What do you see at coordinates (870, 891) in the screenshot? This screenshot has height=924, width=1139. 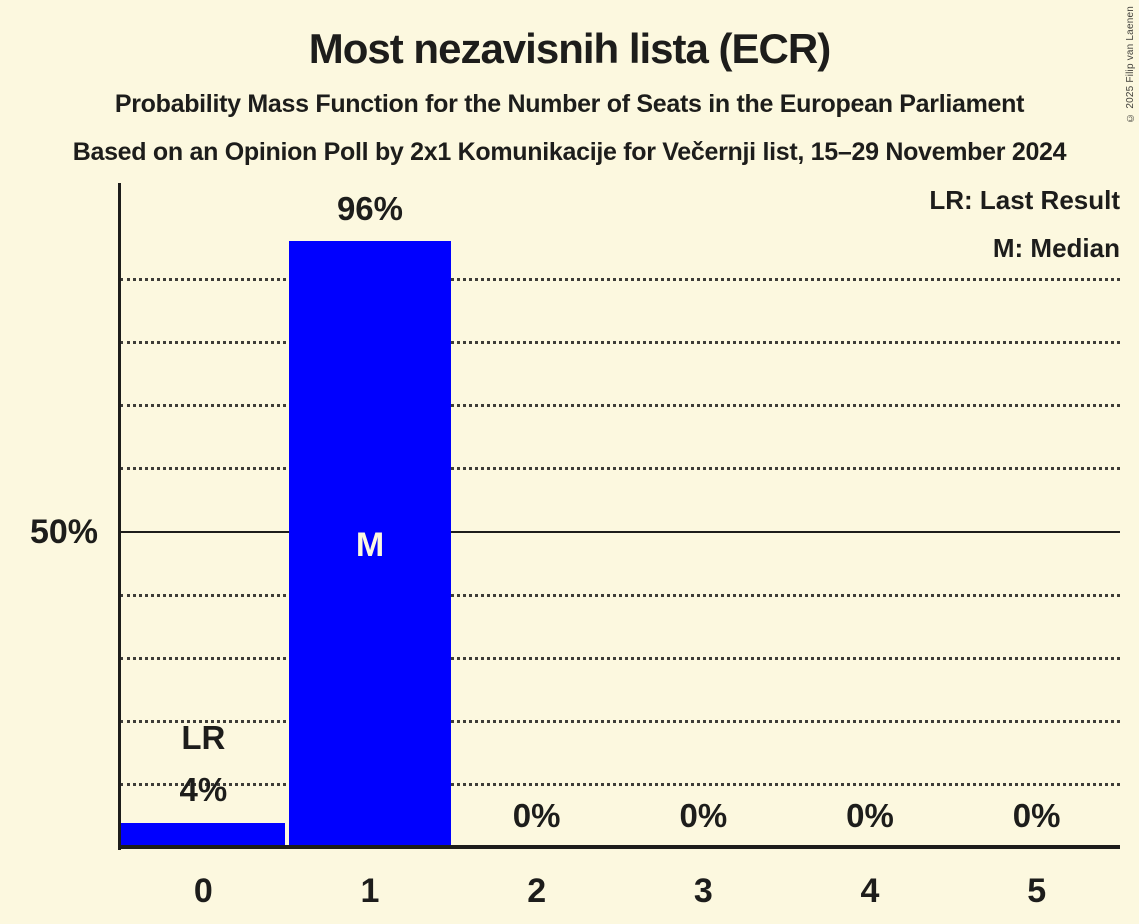 I see `x-tick-label-4: 4` at bounding box center [870, 891].